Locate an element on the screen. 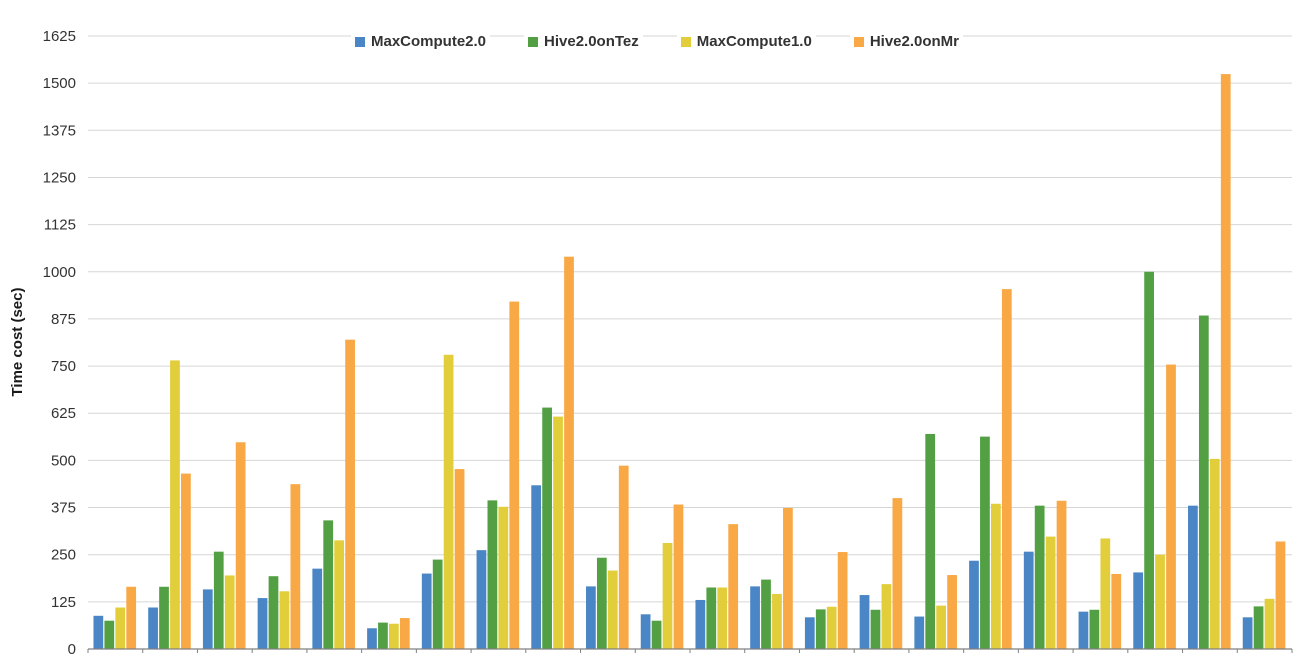 This screenshot has height=663, width=1314. y-tick-label: 1375 is located at coordinates (59, 130).